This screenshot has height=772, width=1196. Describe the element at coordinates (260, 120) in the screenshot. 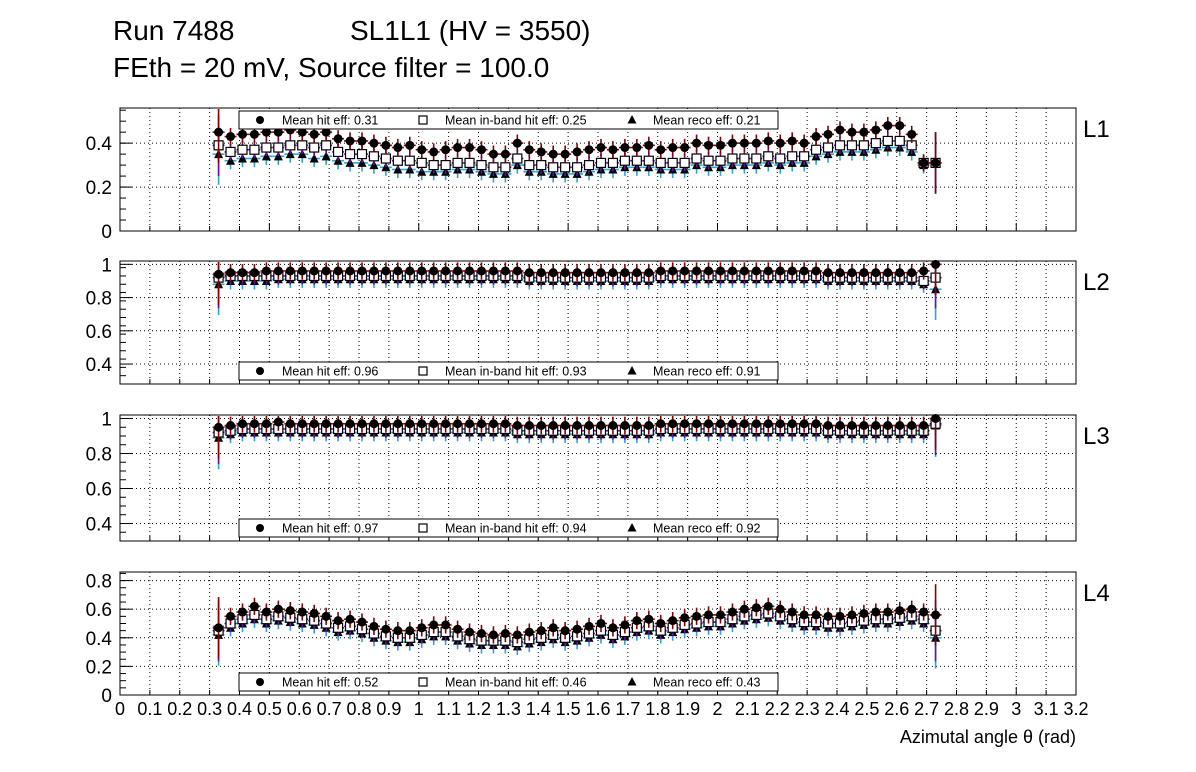

I see `legend-marker-hit` at that location.